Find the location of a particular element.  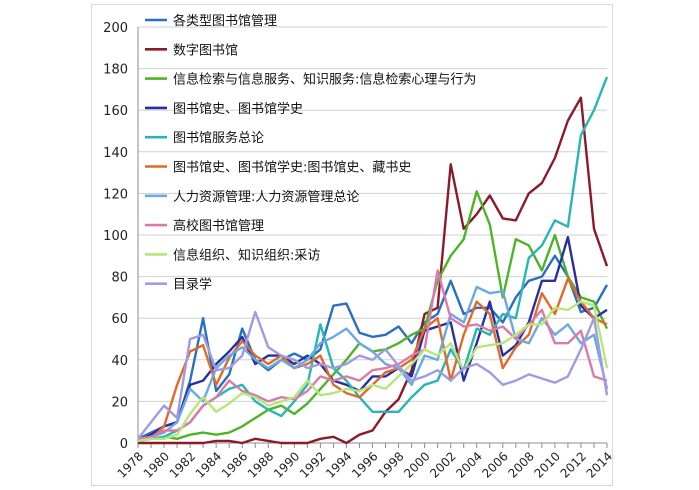

x-tick-label: 1984 is located at coordinates (208, 464).